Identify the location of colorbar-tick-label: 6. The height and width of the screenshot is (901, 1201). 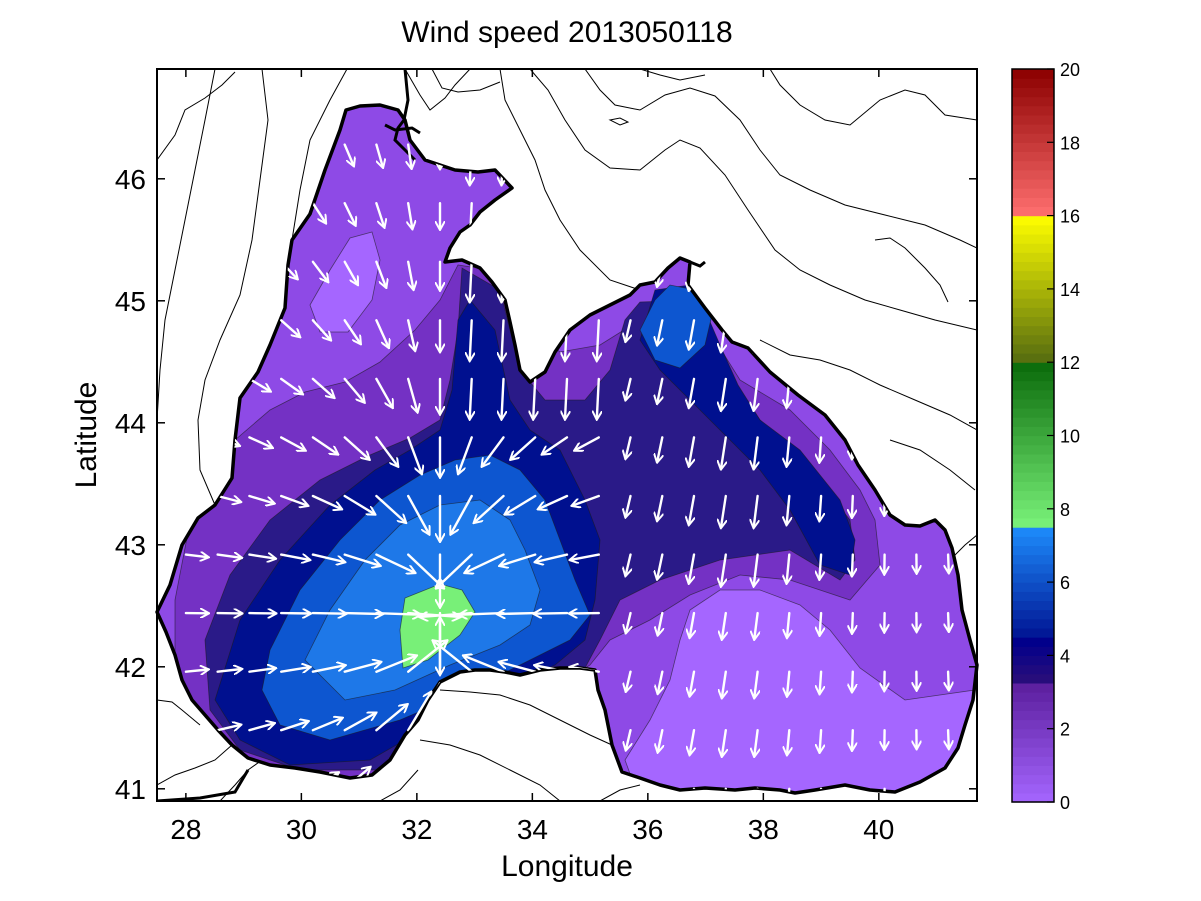
(1065, 583).